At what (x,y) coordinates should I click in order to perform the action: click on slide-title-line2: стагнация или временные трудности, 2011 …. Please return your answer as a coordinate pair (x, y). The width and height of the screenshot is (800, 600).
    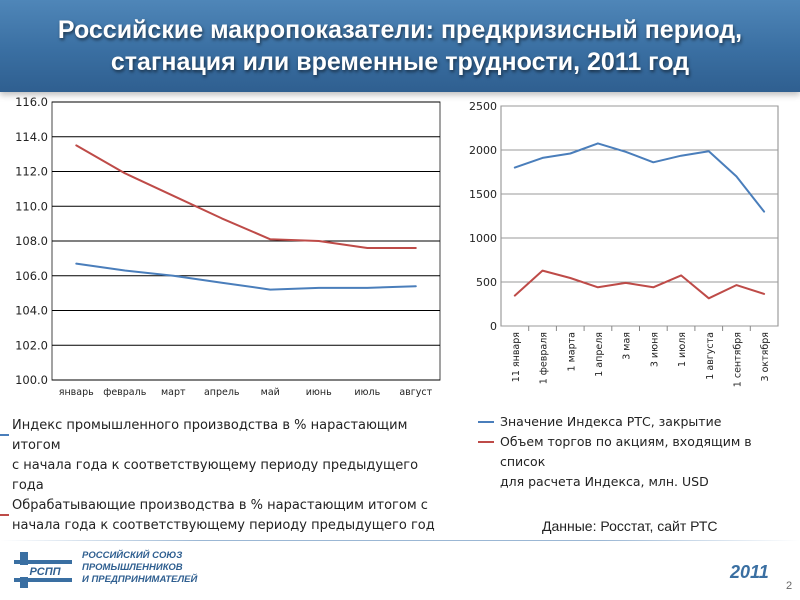
    Looking at the image, I should click on (400, 62).